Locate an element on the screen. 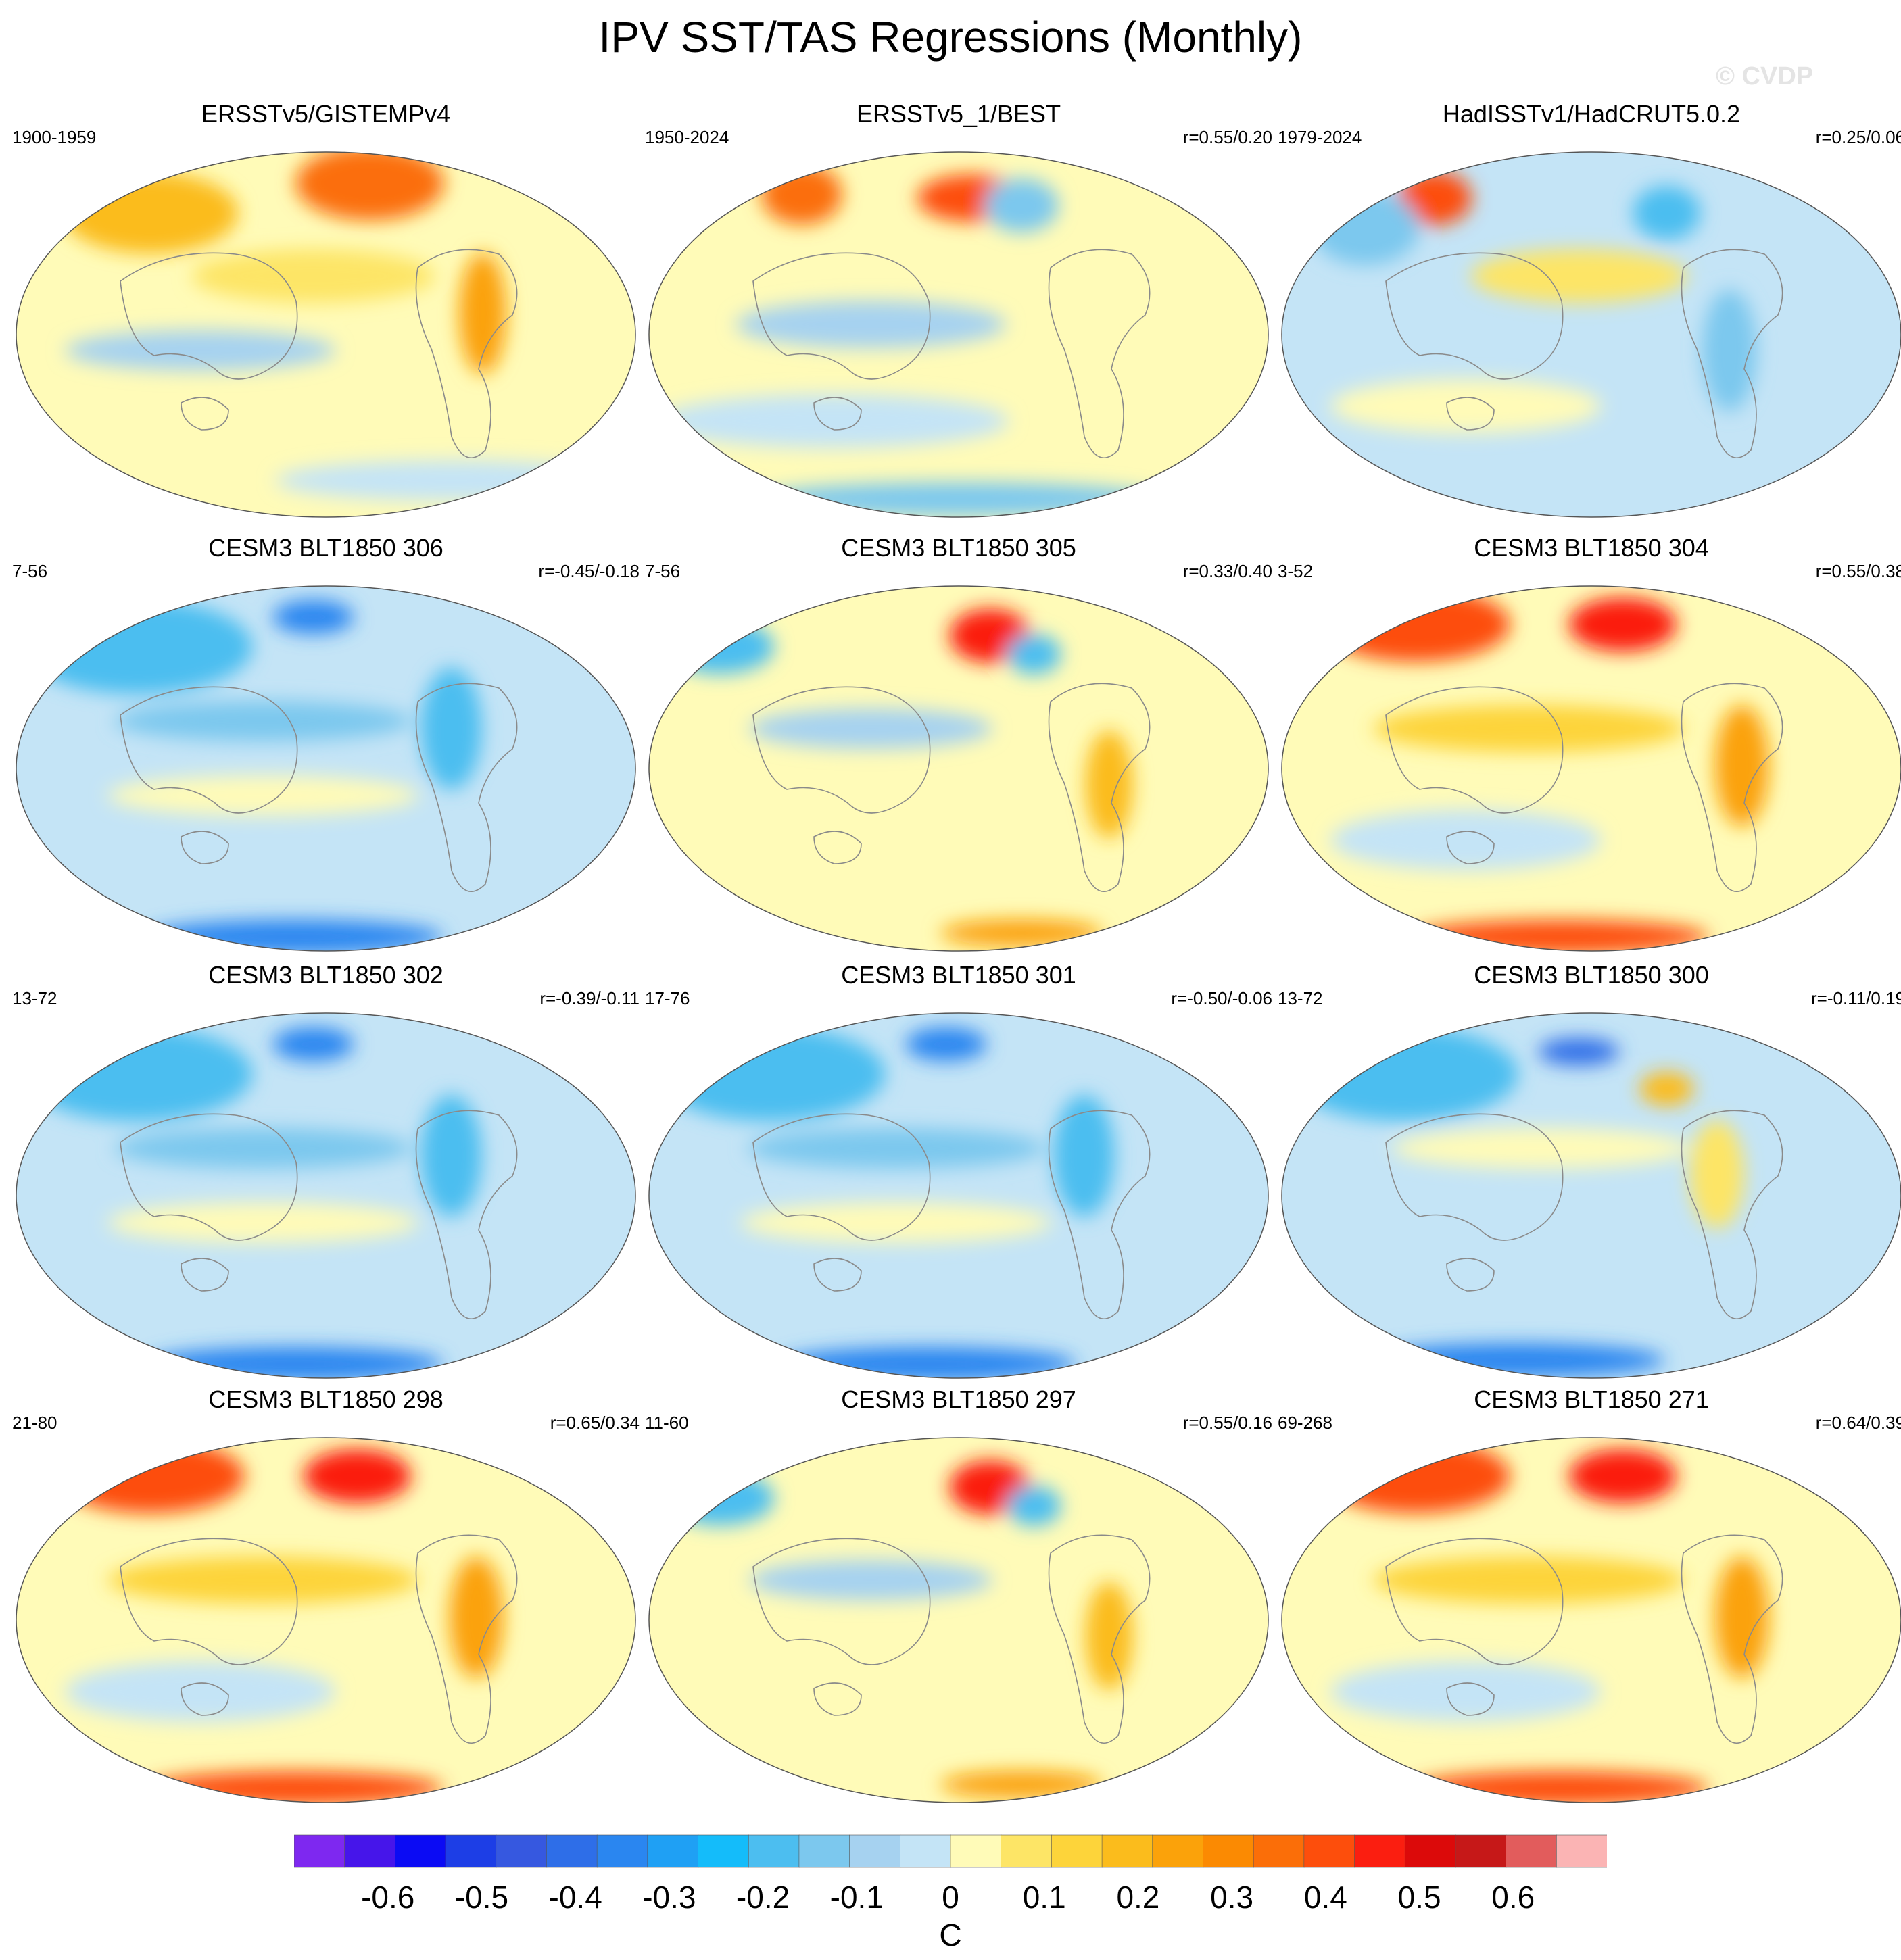 This screenshot has width=1901, height=1960. colorbar-tick-label: 0.6 is located at coordinates (1513, 1897).